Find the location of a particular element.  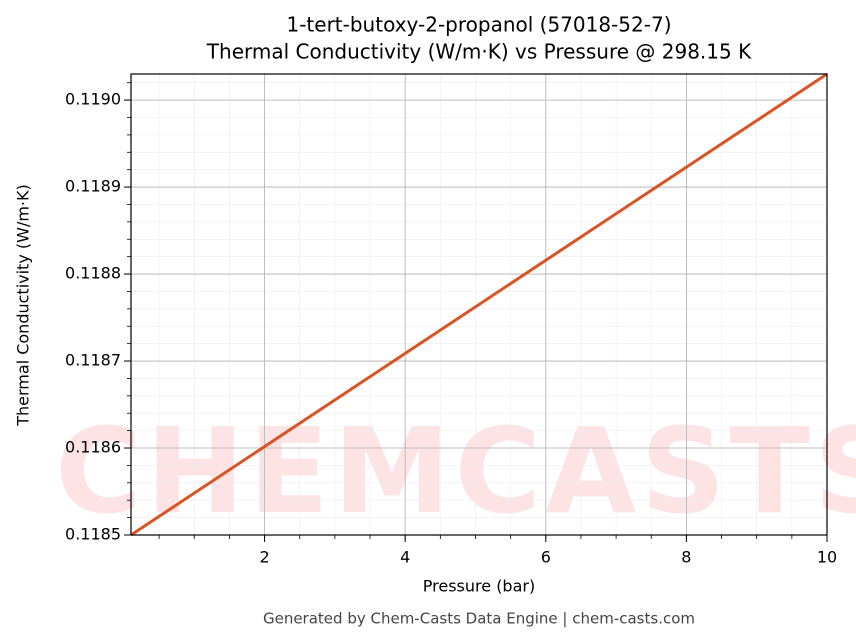

x-tick-label: 8 is located at coordinates (686, 557).